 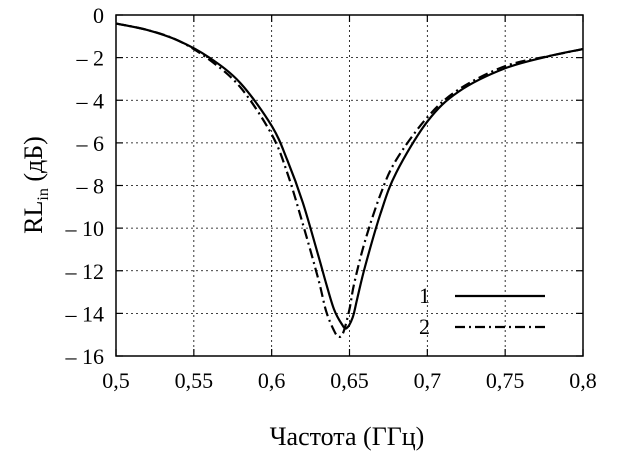 I want to click on y-axis-title-unit: (дБ), so click(x=33, y=162).